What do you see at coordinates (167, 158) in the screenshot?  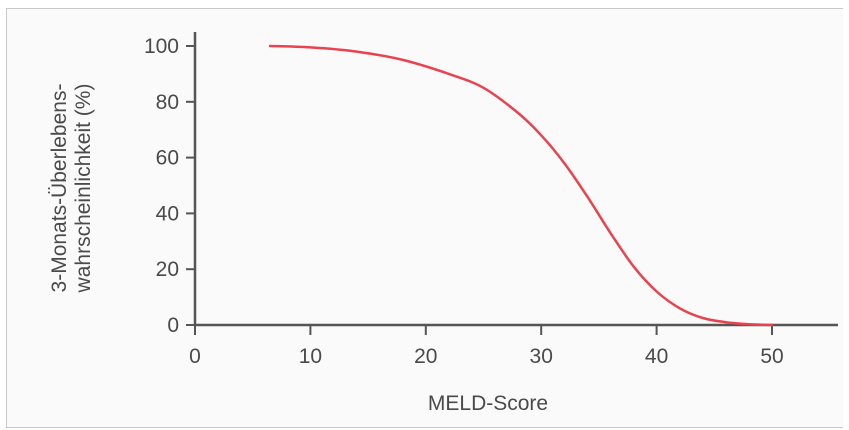 I see `y-tick-label: 60` at bounding box center [167, 158].